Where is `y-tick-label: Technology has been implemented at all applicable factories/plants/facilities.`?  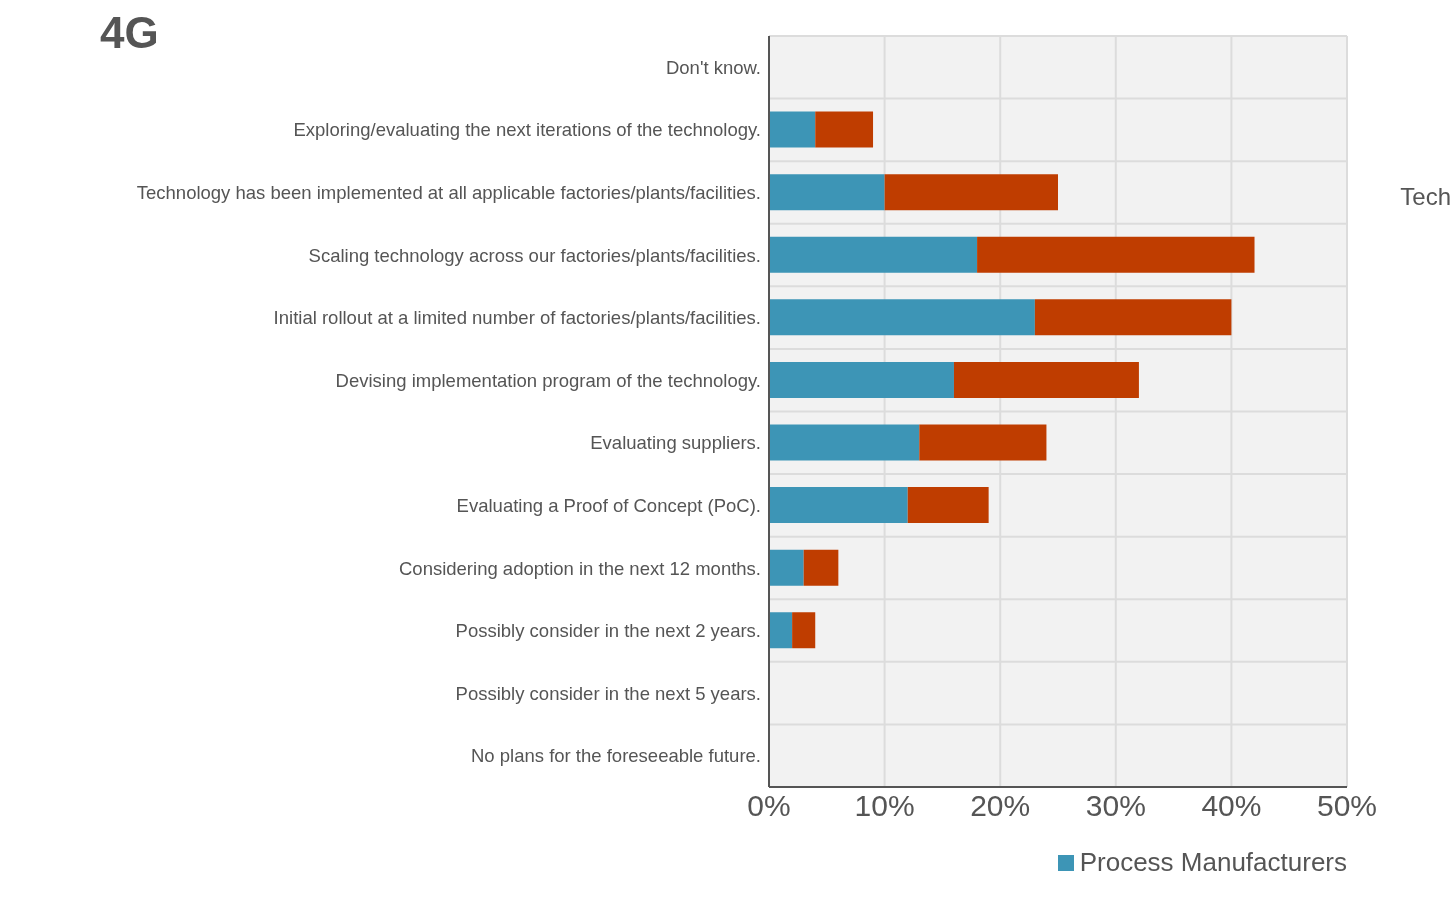
y-tick-label: Technology has been implemented at all applicable factories/plants/facilities. is located at coordinates (448, 193).